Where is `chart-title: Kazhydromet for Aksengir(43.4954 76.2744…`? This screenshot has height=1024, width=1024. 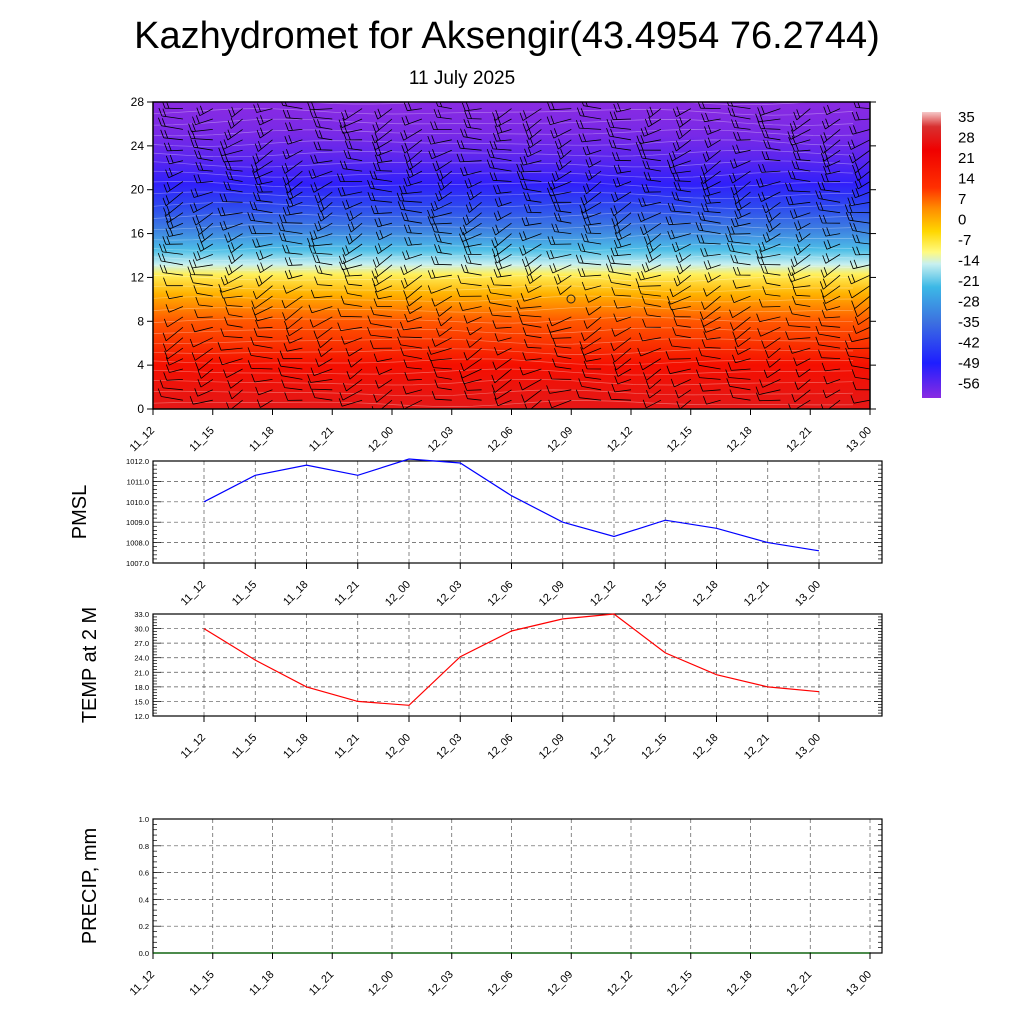
chart-title: Kazhydromet for Aksengir(43.4954 76.2744… is located at coordinates (507, 36).